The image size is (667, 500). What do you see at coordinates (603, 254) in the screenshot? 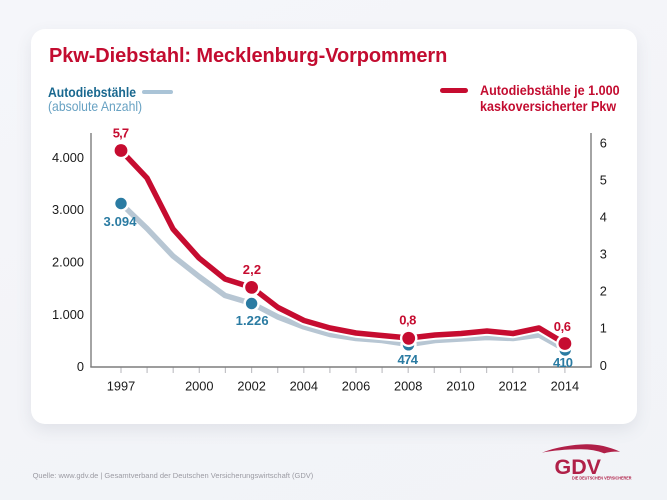
I see `svg-text: 3` at bounding box center [603, 254].